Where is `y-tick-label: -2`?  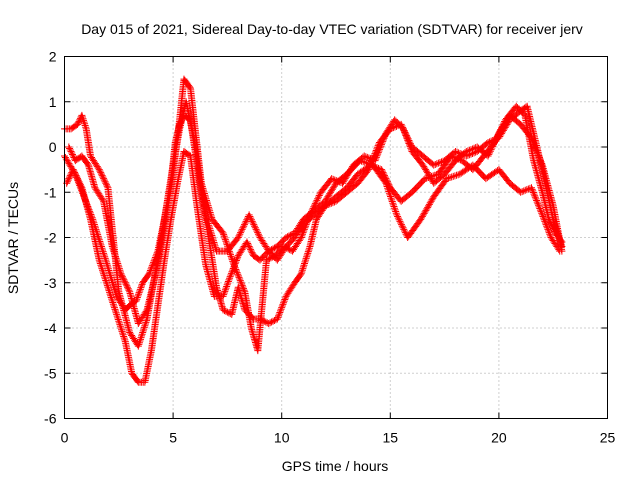
y-tick-label: -2 is located at coordinates (50, 238).